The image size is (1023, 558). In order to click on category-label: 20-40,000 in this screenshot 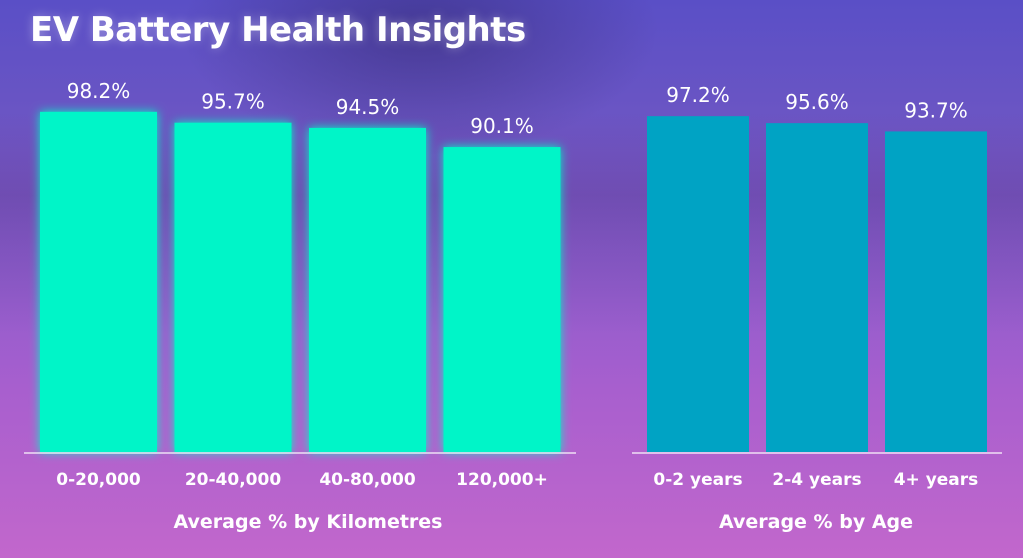, I will do `click(233, 480)`.